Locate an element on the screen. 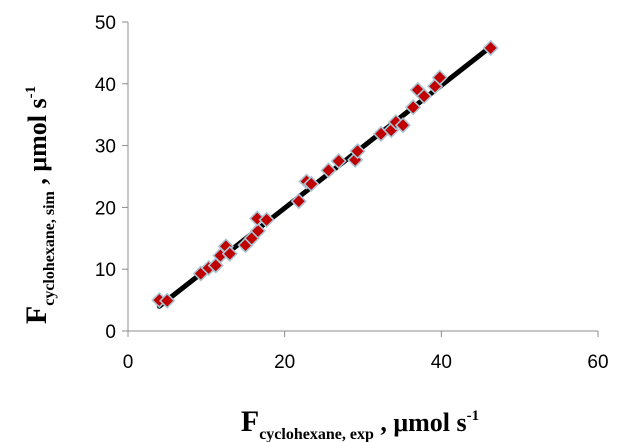  y-tick-label: 0 is located at coordinates (110, 332).